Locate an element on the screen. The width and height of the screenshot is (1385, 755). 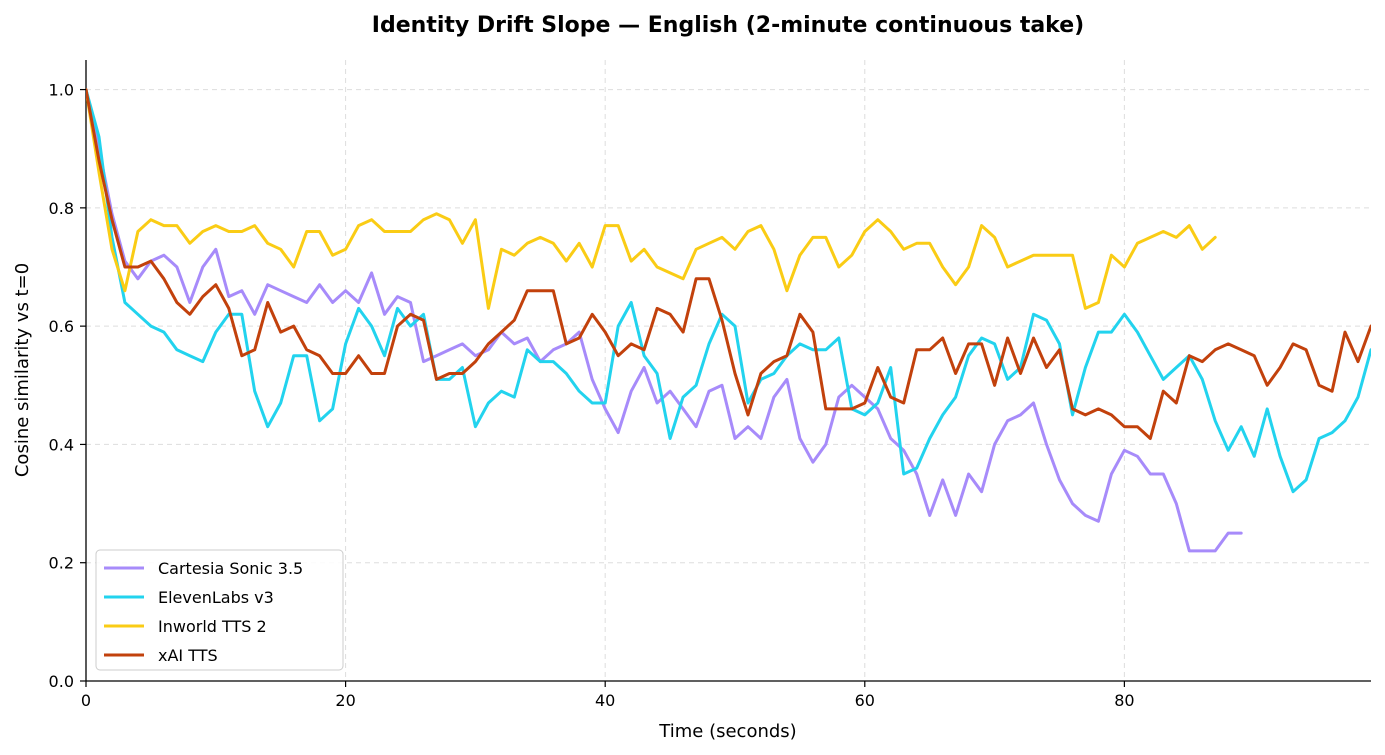
x-tick-label: 60 is located at coordinates (865, 700).